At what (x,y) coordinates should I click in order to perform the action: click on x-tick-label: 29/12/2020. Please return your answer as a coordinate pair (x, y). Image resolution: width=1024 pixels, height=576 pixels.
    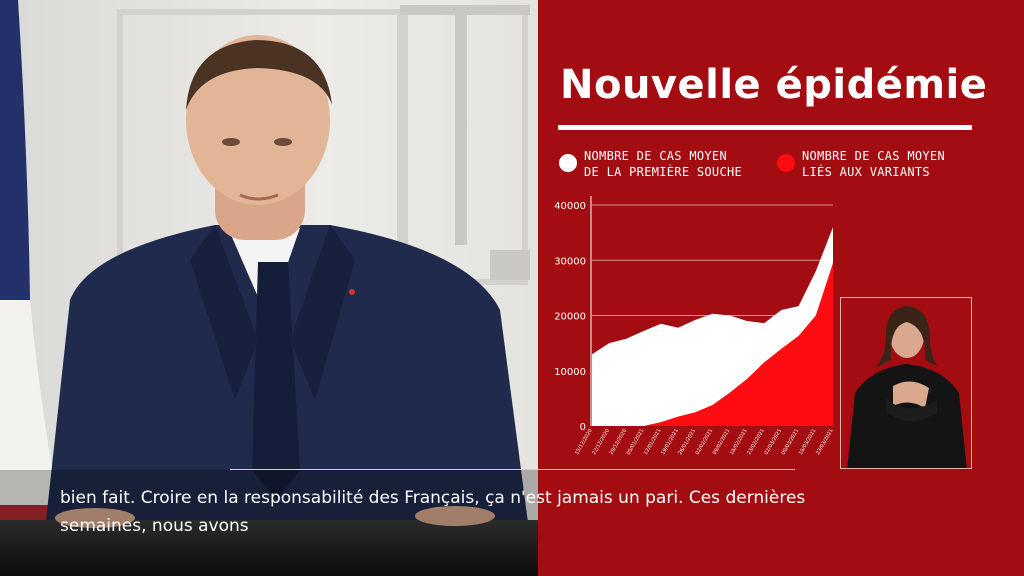
    Looking at the image, I should click on (619, 442).